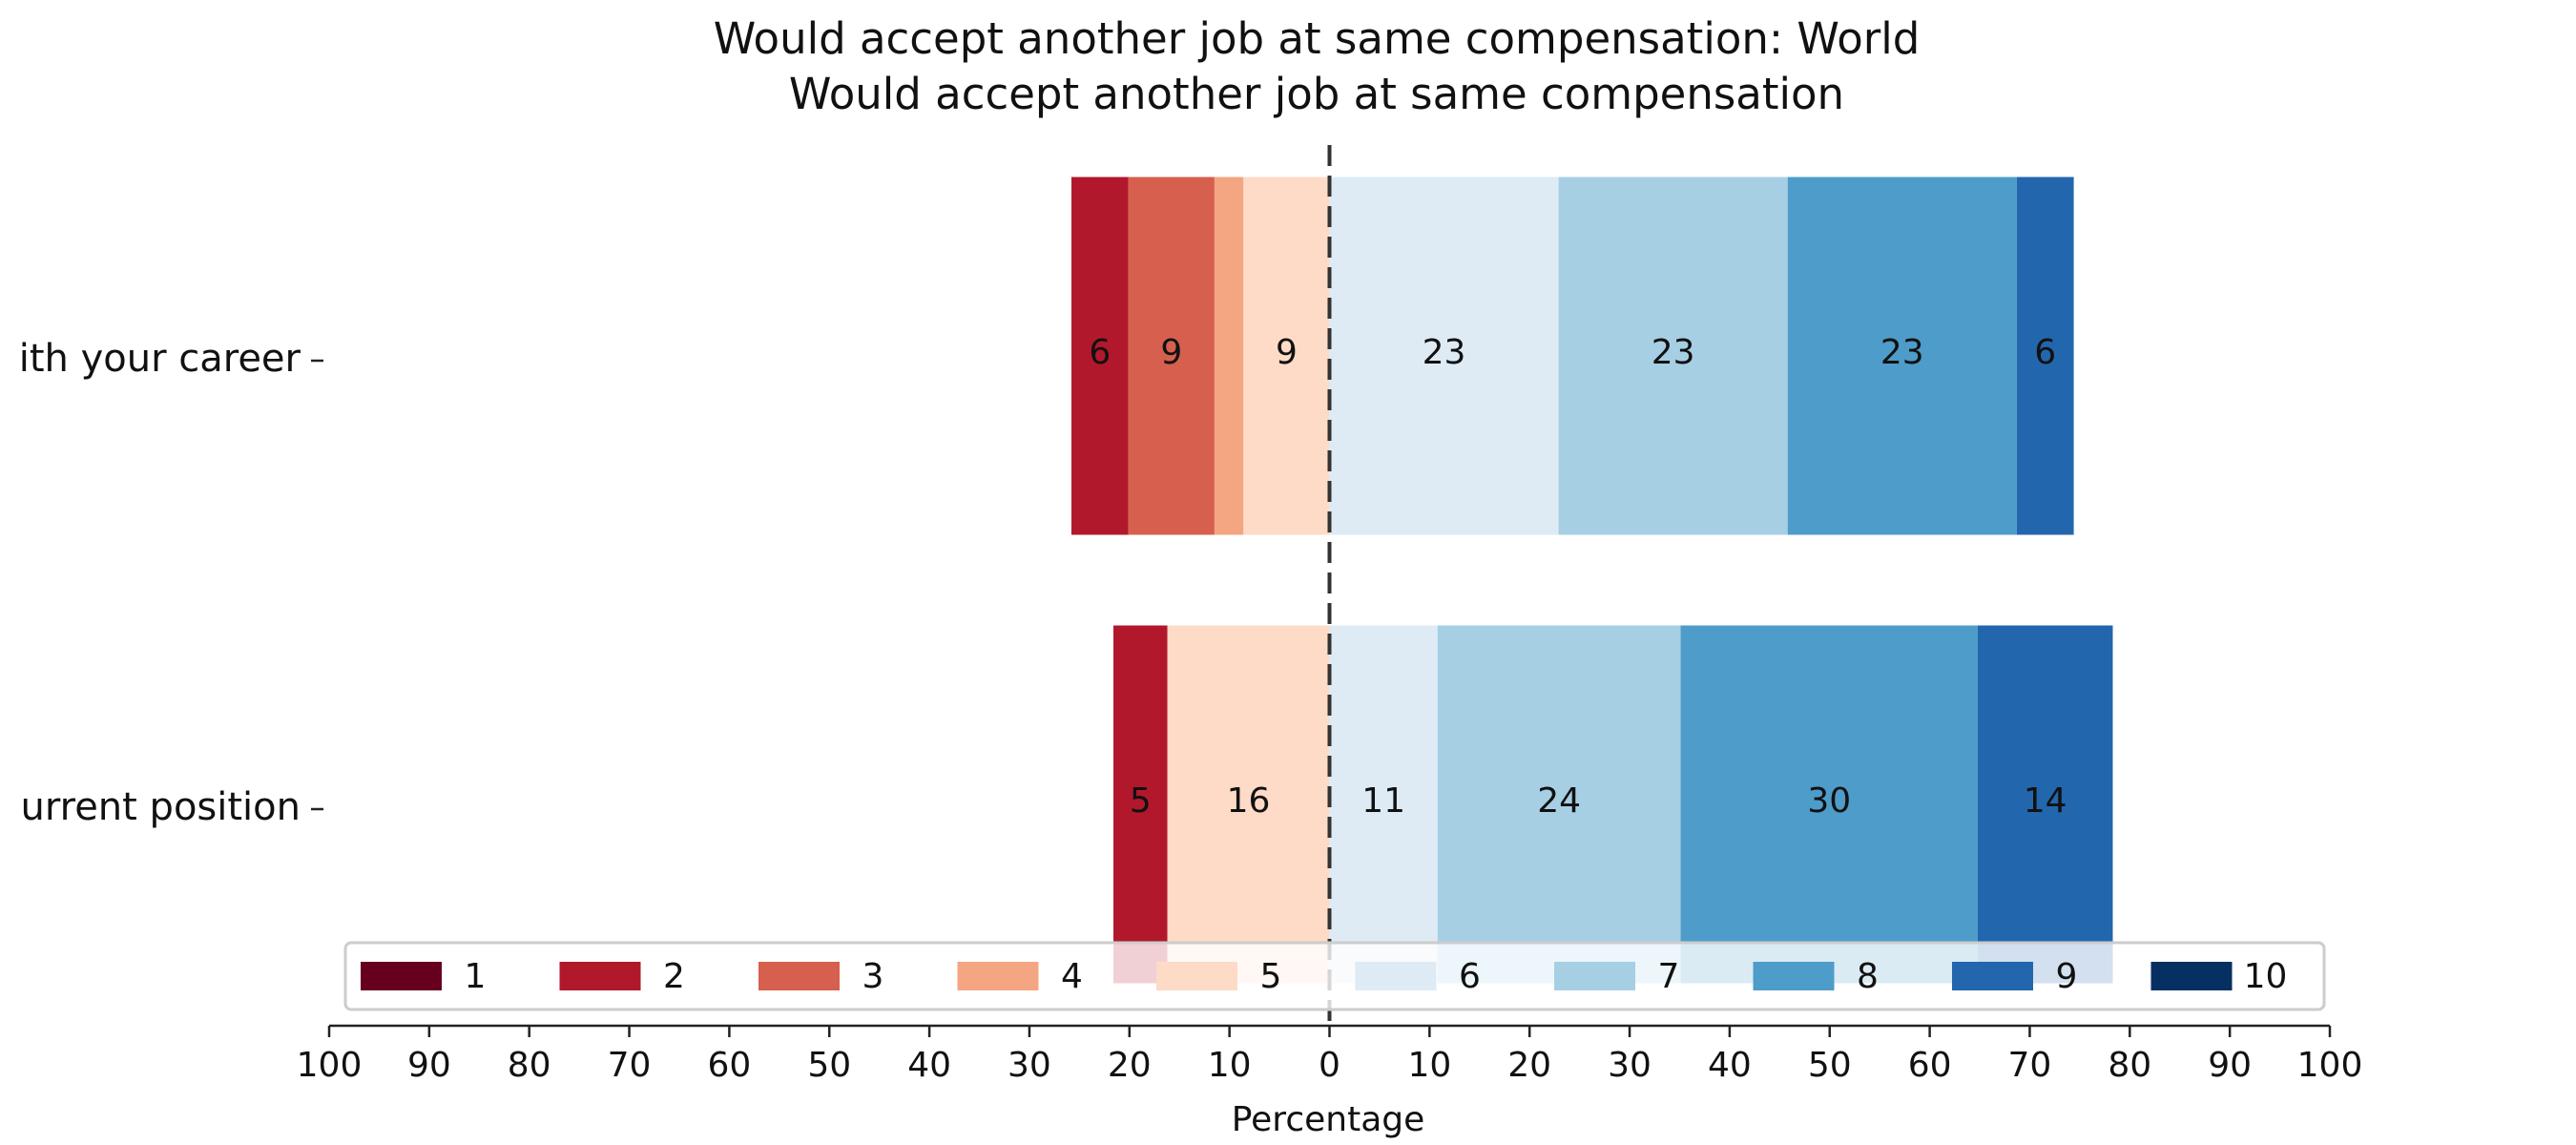  I want to click on bar-value-label: 16, so click(1249, 801).